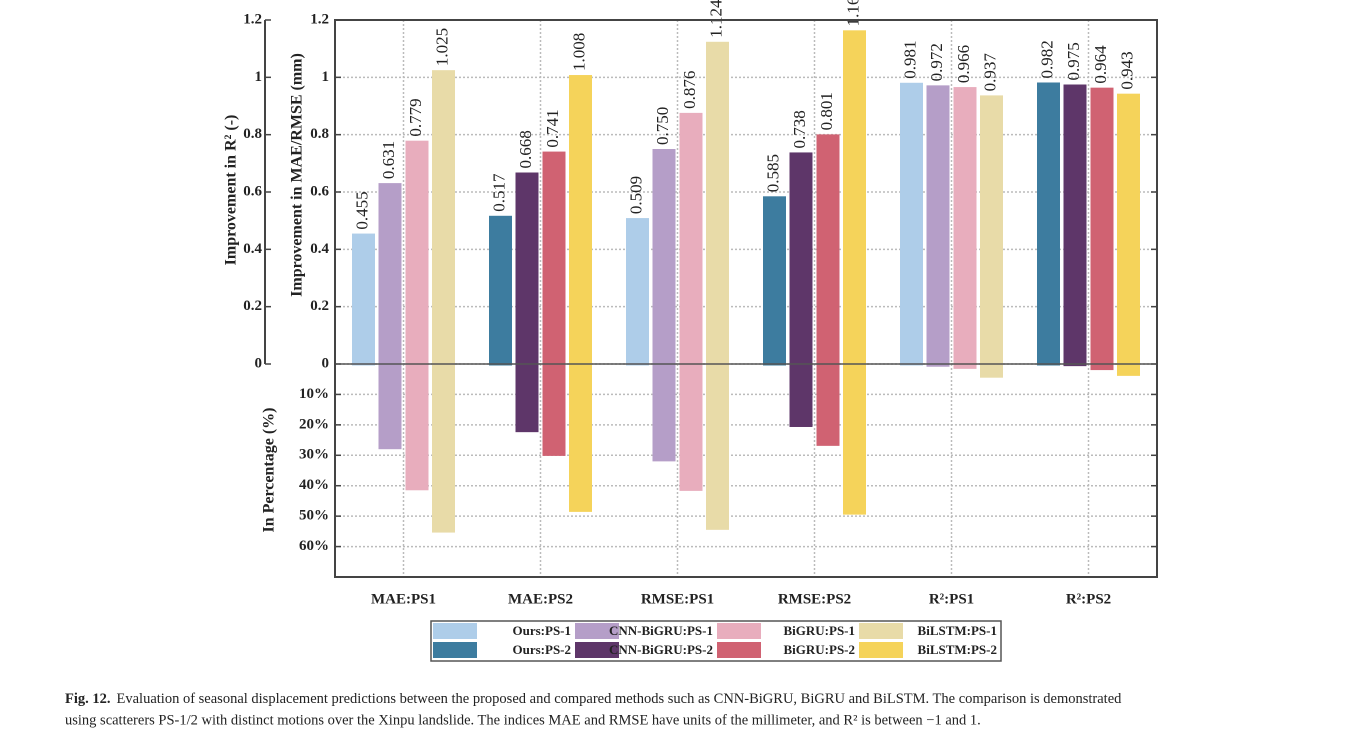 The width and height of the screenshot is (1366, 746). What do you see at coordinates (852, 13) in the screenshot?
I see `value-label: 1.164` at bounding box center [852, 13].